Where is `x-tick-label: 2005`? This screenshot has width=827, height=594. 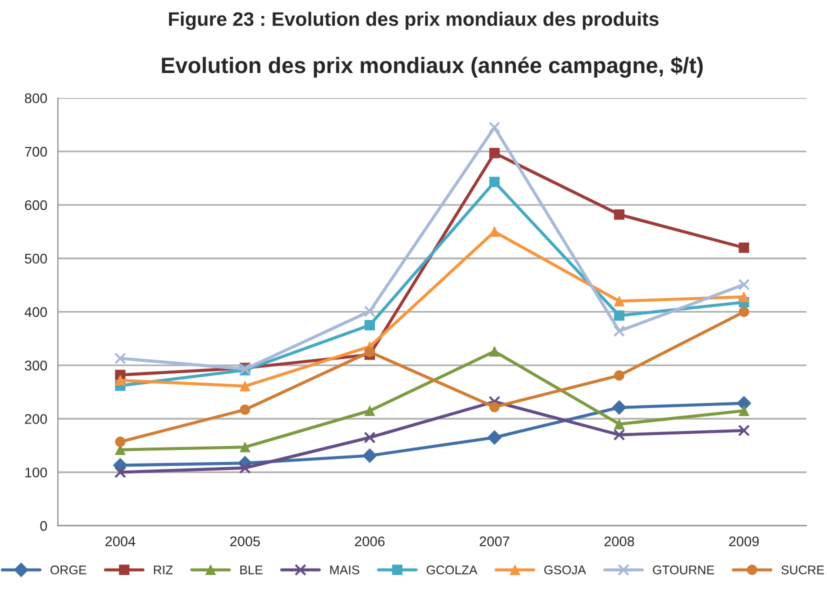
x-tick-label: 2005 is located at coordinates (245, 541).